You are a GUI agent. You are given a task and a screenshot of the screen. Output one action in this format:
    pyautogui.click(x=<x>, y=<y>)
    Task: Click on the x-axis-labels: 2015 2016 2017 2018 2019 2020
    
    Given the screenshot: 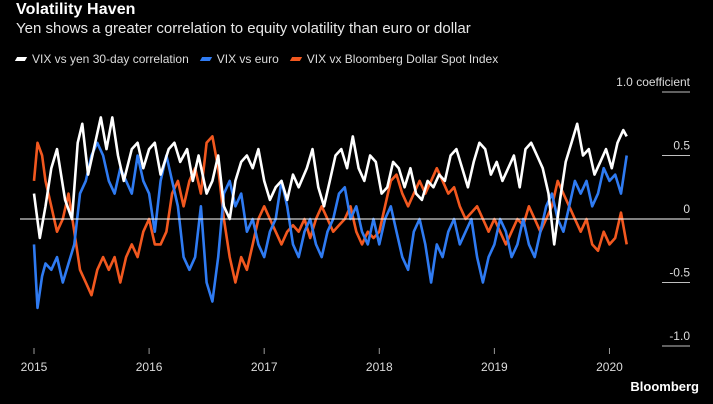 What is the action you would take?
    pyautogui.click(x=322, y=361)
    